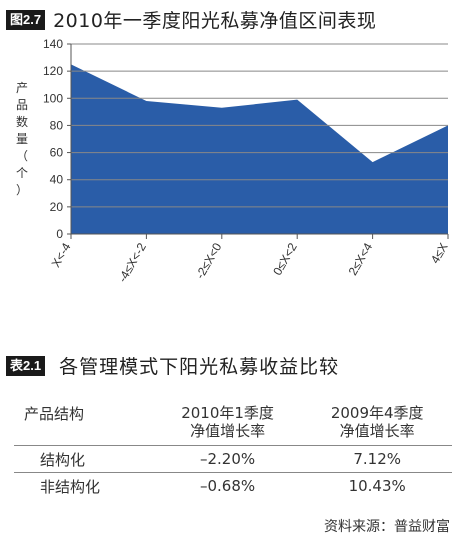 This screenshot has height=545, width=458. Describe the element at coordinates (26, 365) in the screenshot. I see `table-badge: 表2.1` at that location.